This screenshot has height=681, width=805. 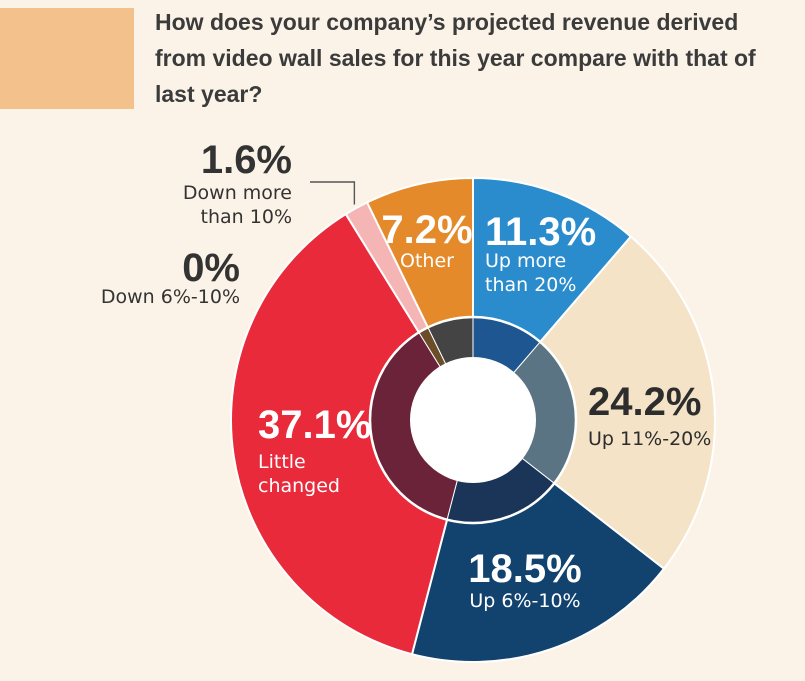 What do you see at coordinates (237, 193) in the screenshot?
I see `category-label: Down more` at bounding box center [237, 193].